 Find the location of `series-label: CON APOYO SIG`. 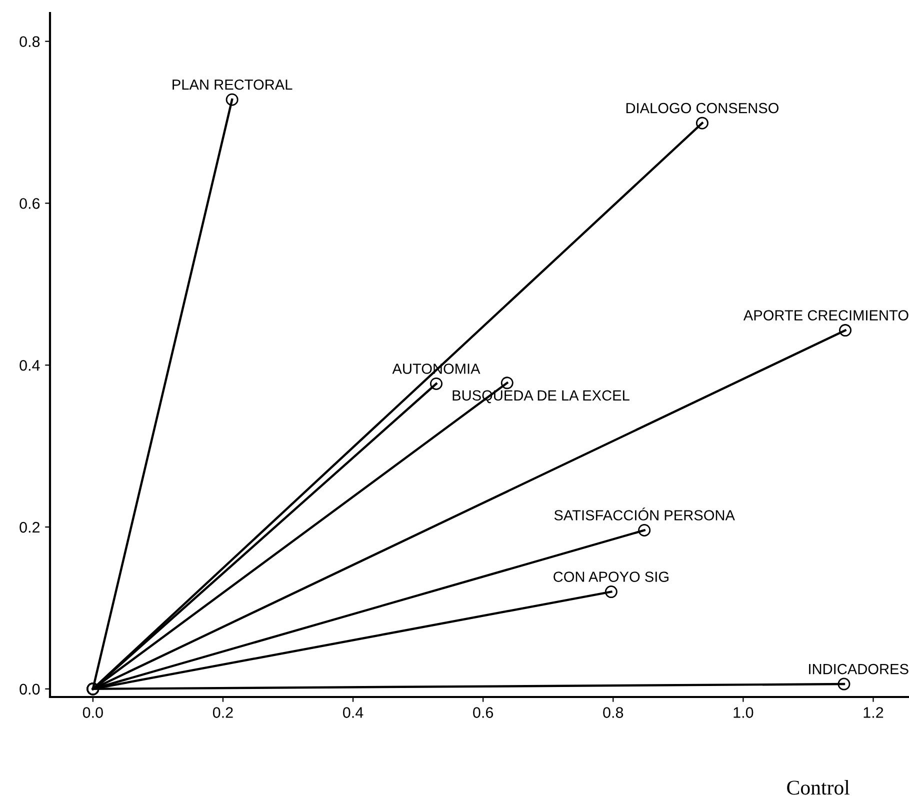

series-label: CON APOYO SIG is located at coordinates (611, 577).